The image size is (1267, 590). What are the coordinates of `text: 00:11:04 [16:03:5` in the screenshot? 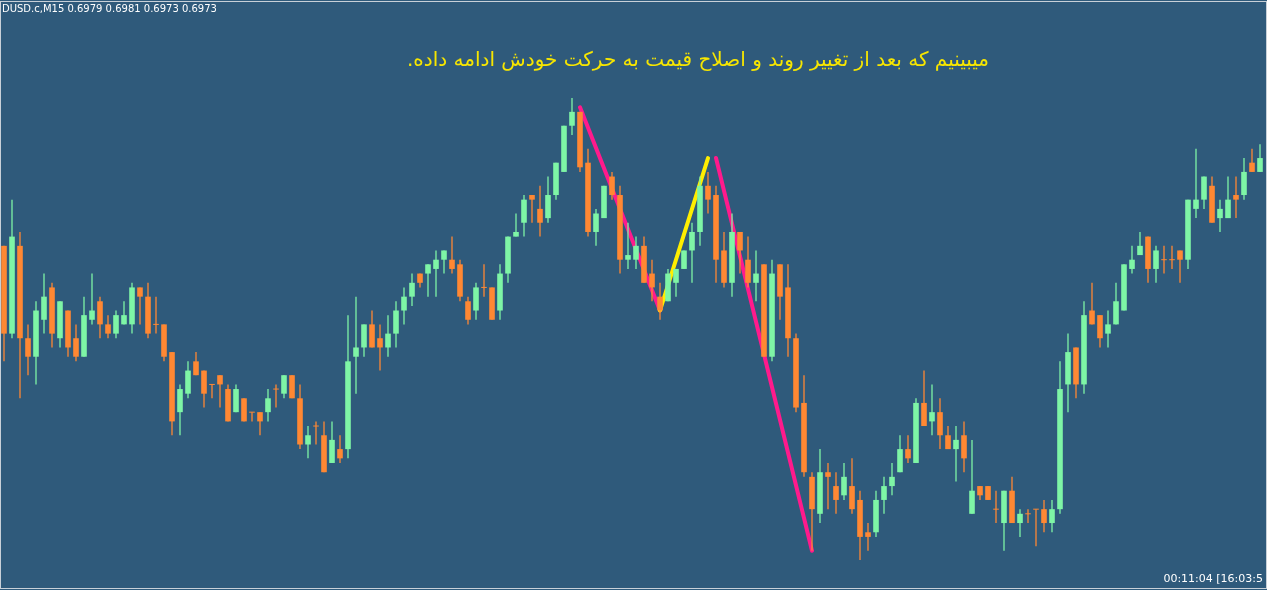 It's located at (1213, 578).